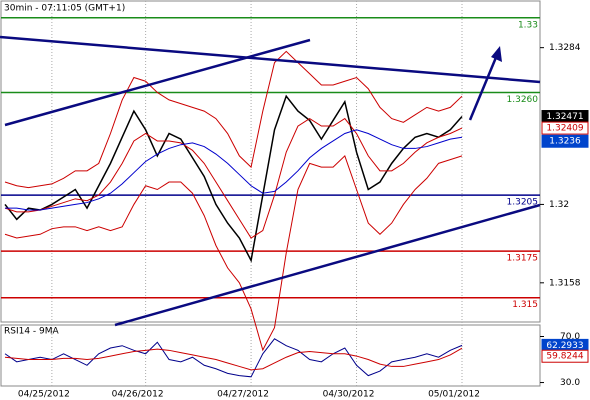 This screenshot has height=400, width=590. I want to click on value-box-label: 1.32409, so click(564, 129).